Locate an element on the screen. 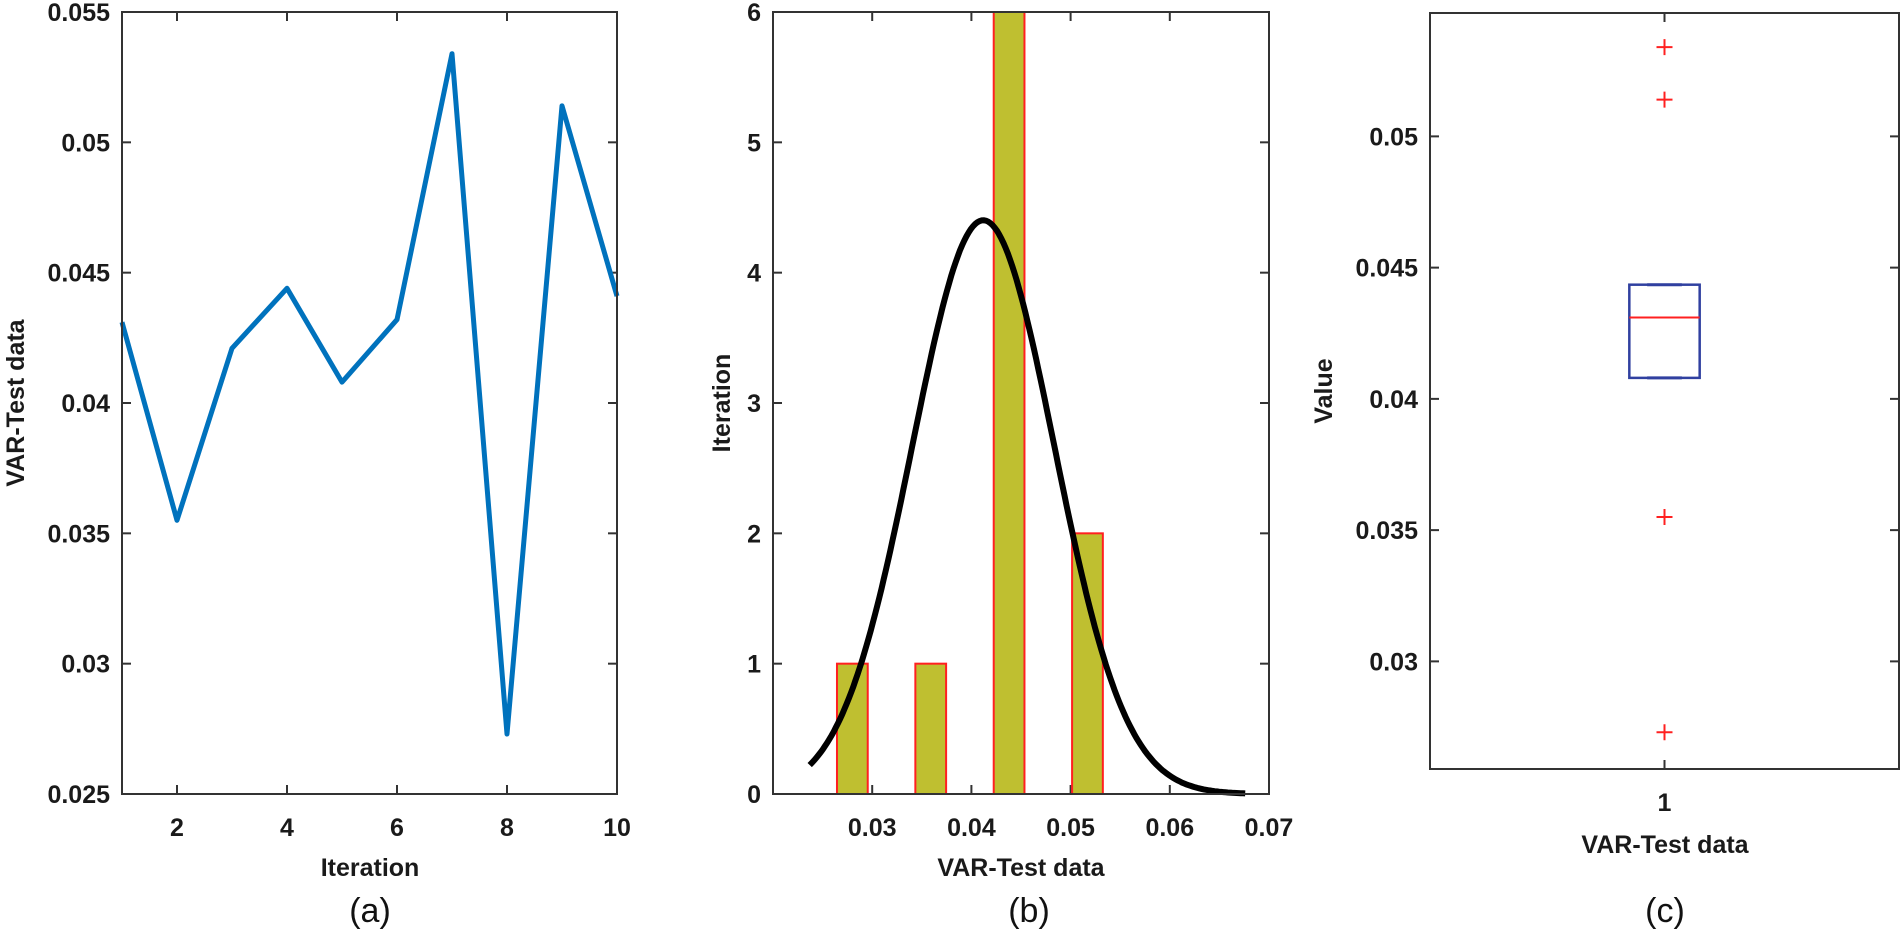  normal-fit-curve is located at coordinates (1026, 507).